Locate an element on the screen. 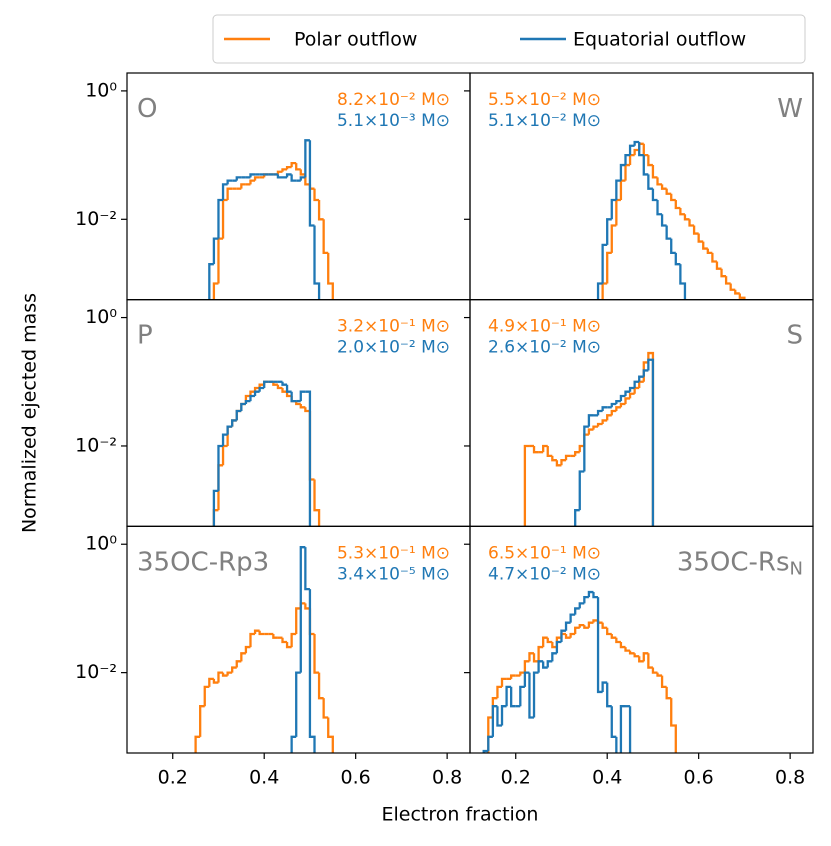 The image size is (831, 846). legend-label: Equatorial outflow is located at coordinates (659, 40).